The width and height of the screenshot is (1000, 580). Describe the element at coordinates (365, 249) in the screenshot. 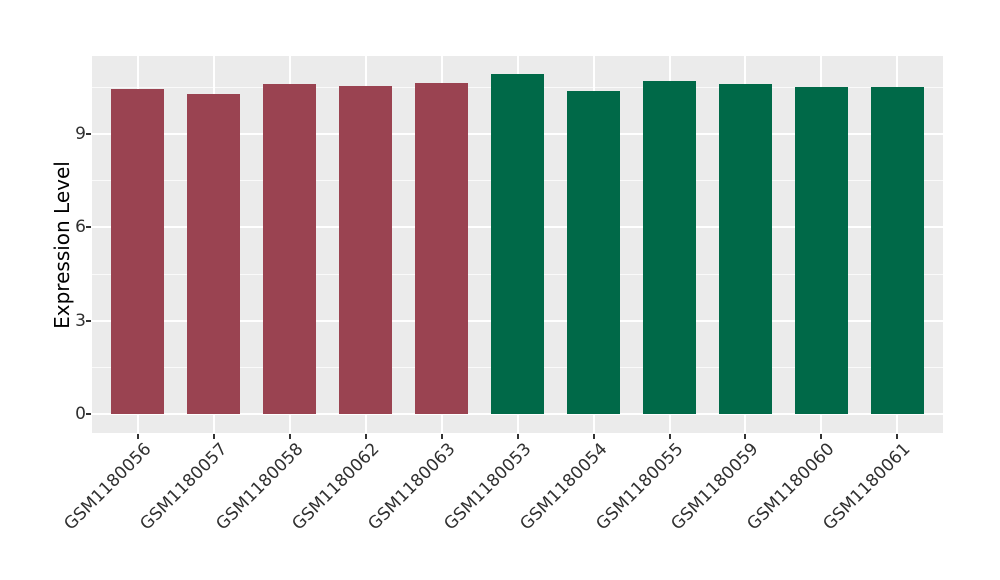

I see `bar-GSM1180062` at that location.